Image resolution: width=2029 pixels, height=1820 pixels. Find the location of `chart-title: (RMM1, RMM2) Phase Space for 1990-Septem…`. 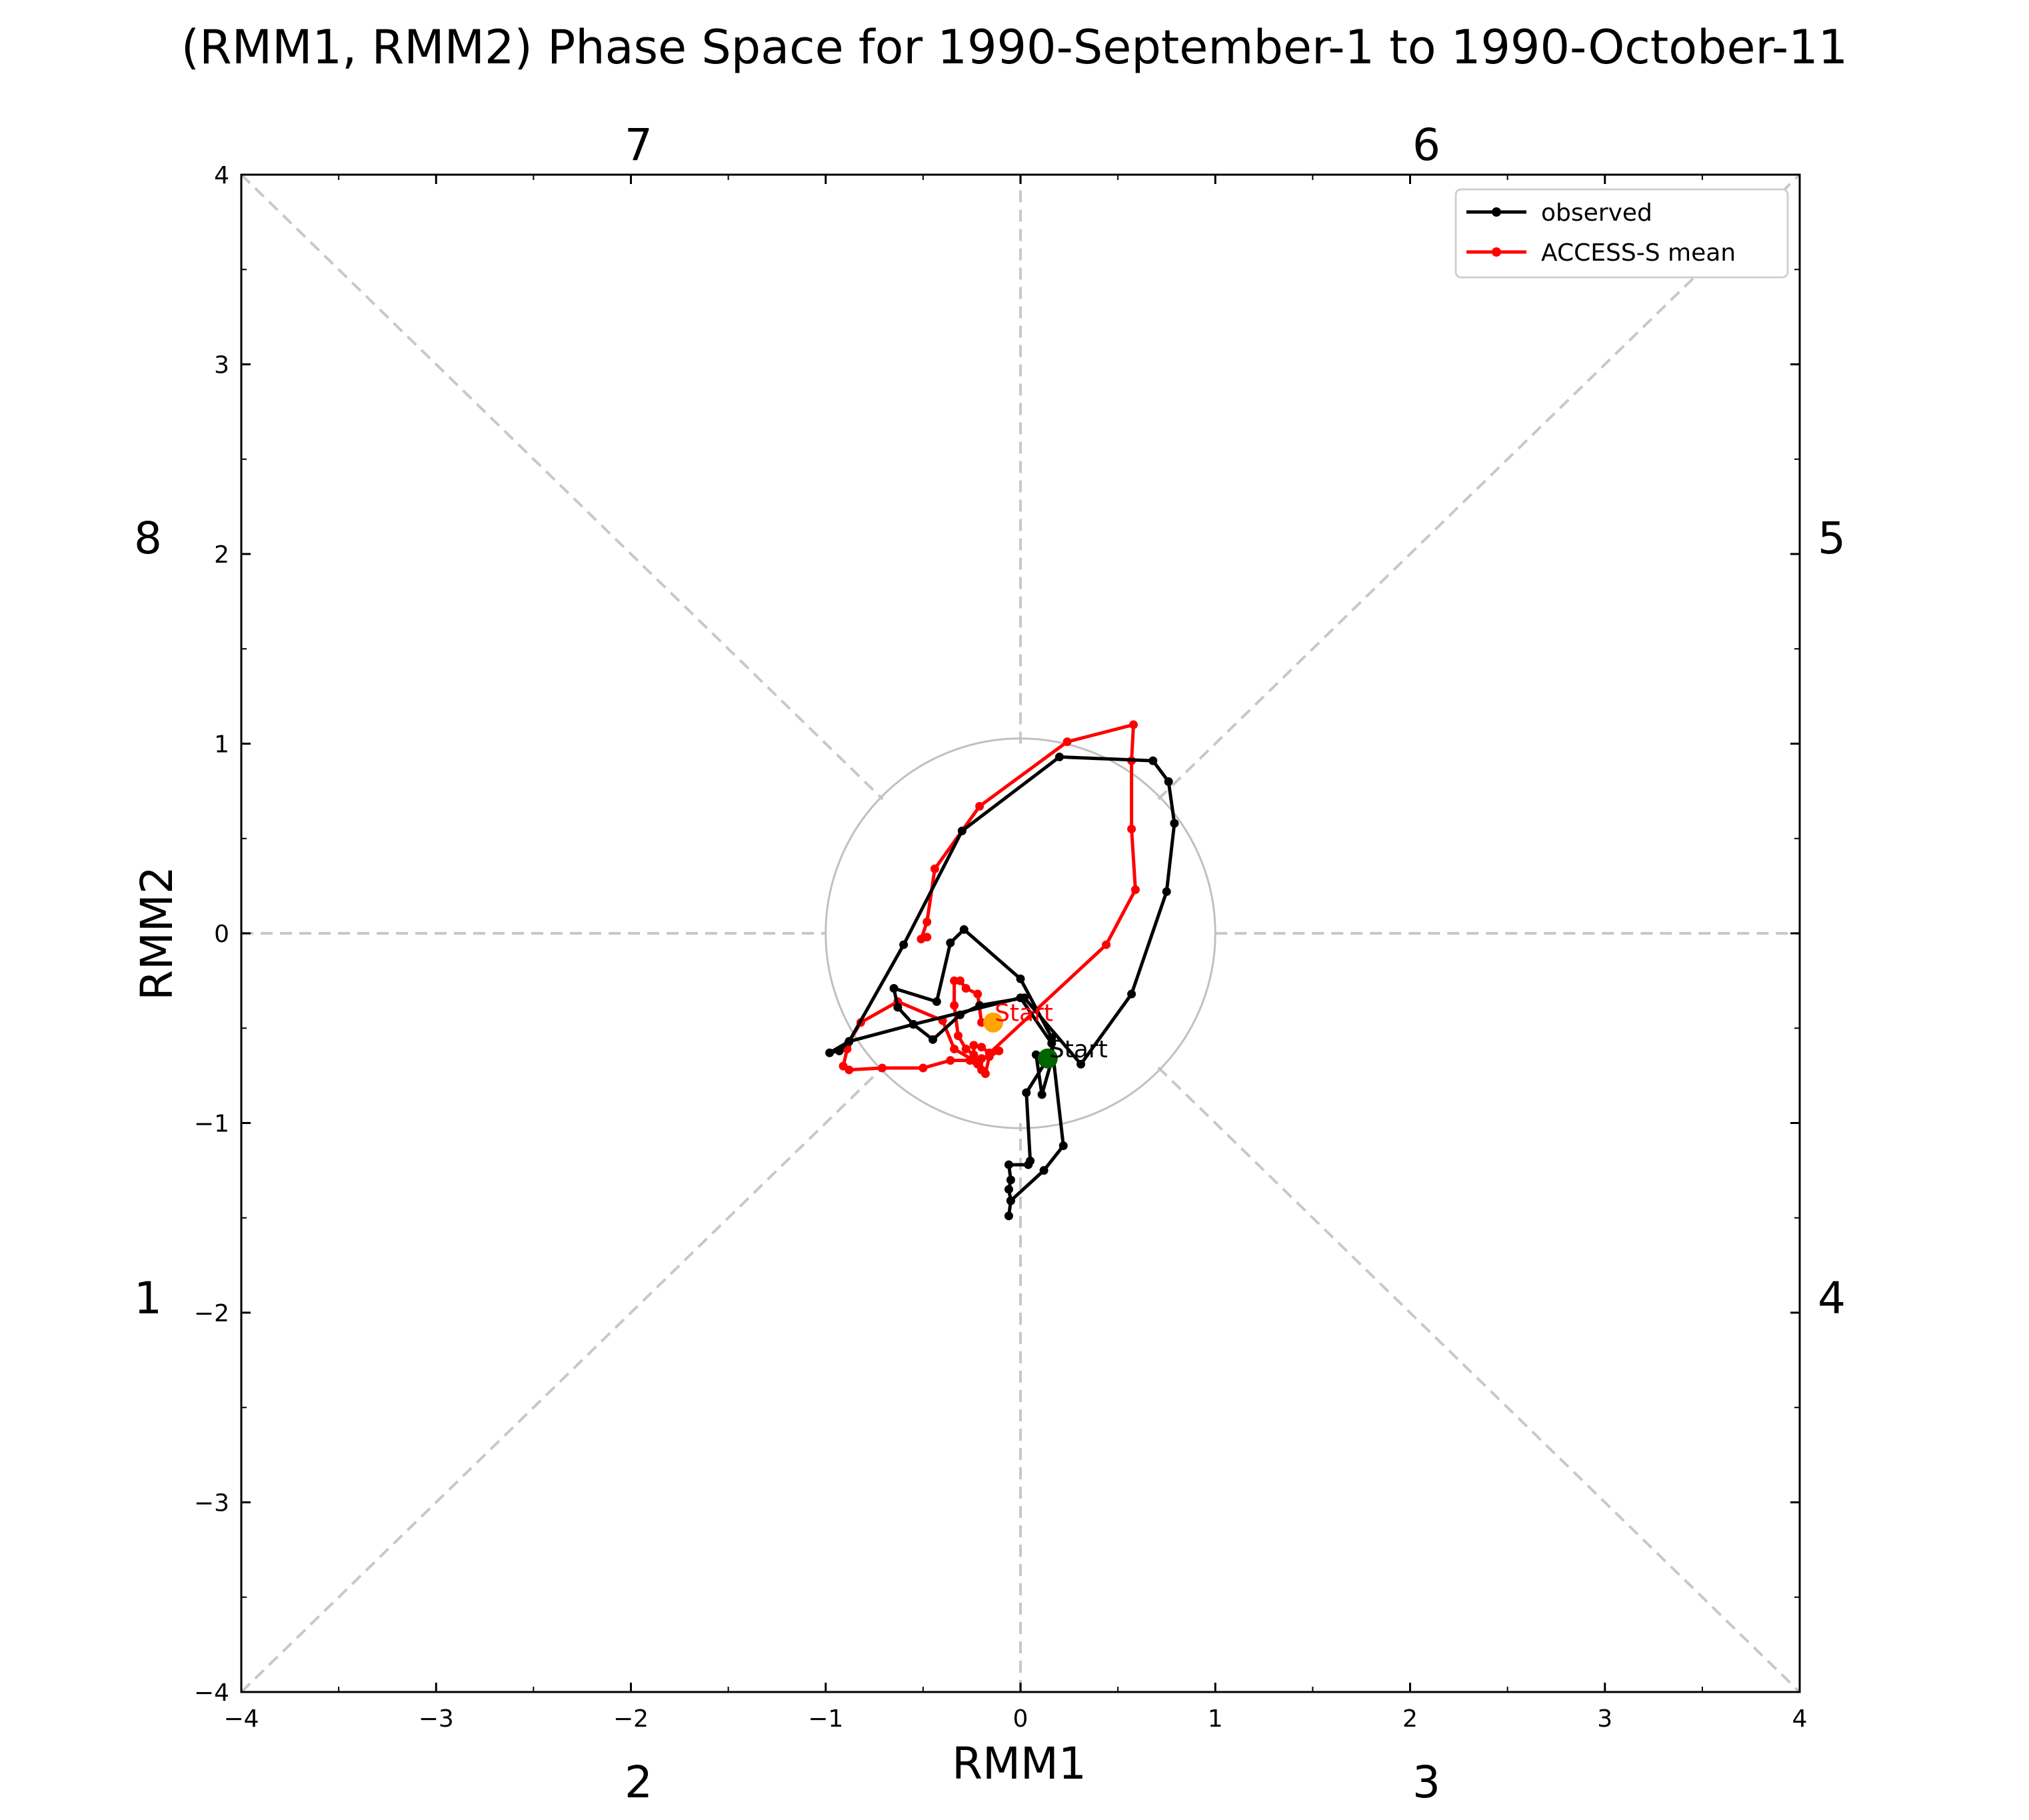

chart-title: (RMM1, RMM2) Phase Space for 1990-Septem… is located at coordinates (1014, 47).